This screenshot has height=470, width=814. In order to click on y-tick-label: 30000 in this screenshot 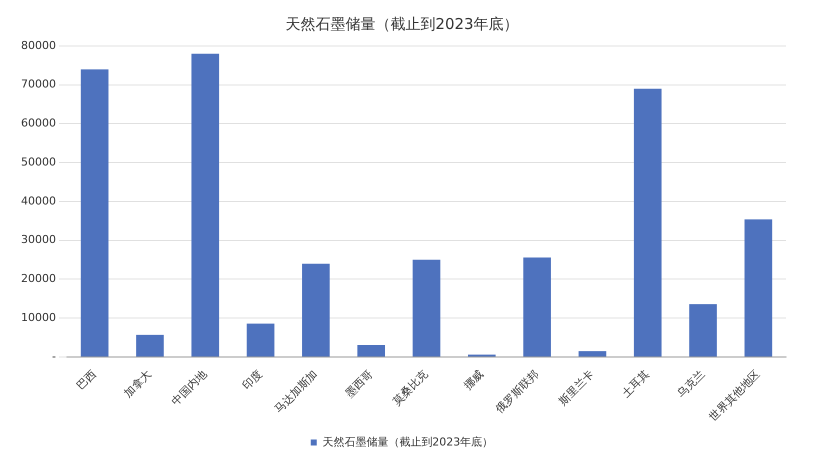, I will do `click(38, 239)`.